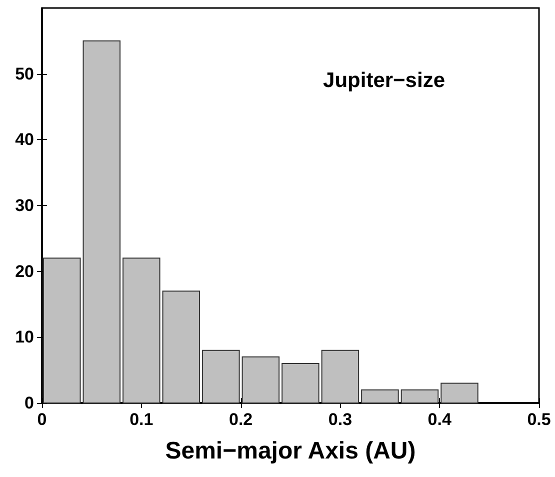  What do you see at coordinates (24, 74) in the screenshot?
I see `y-tick-label: 50` at bounding box center [24, 74].